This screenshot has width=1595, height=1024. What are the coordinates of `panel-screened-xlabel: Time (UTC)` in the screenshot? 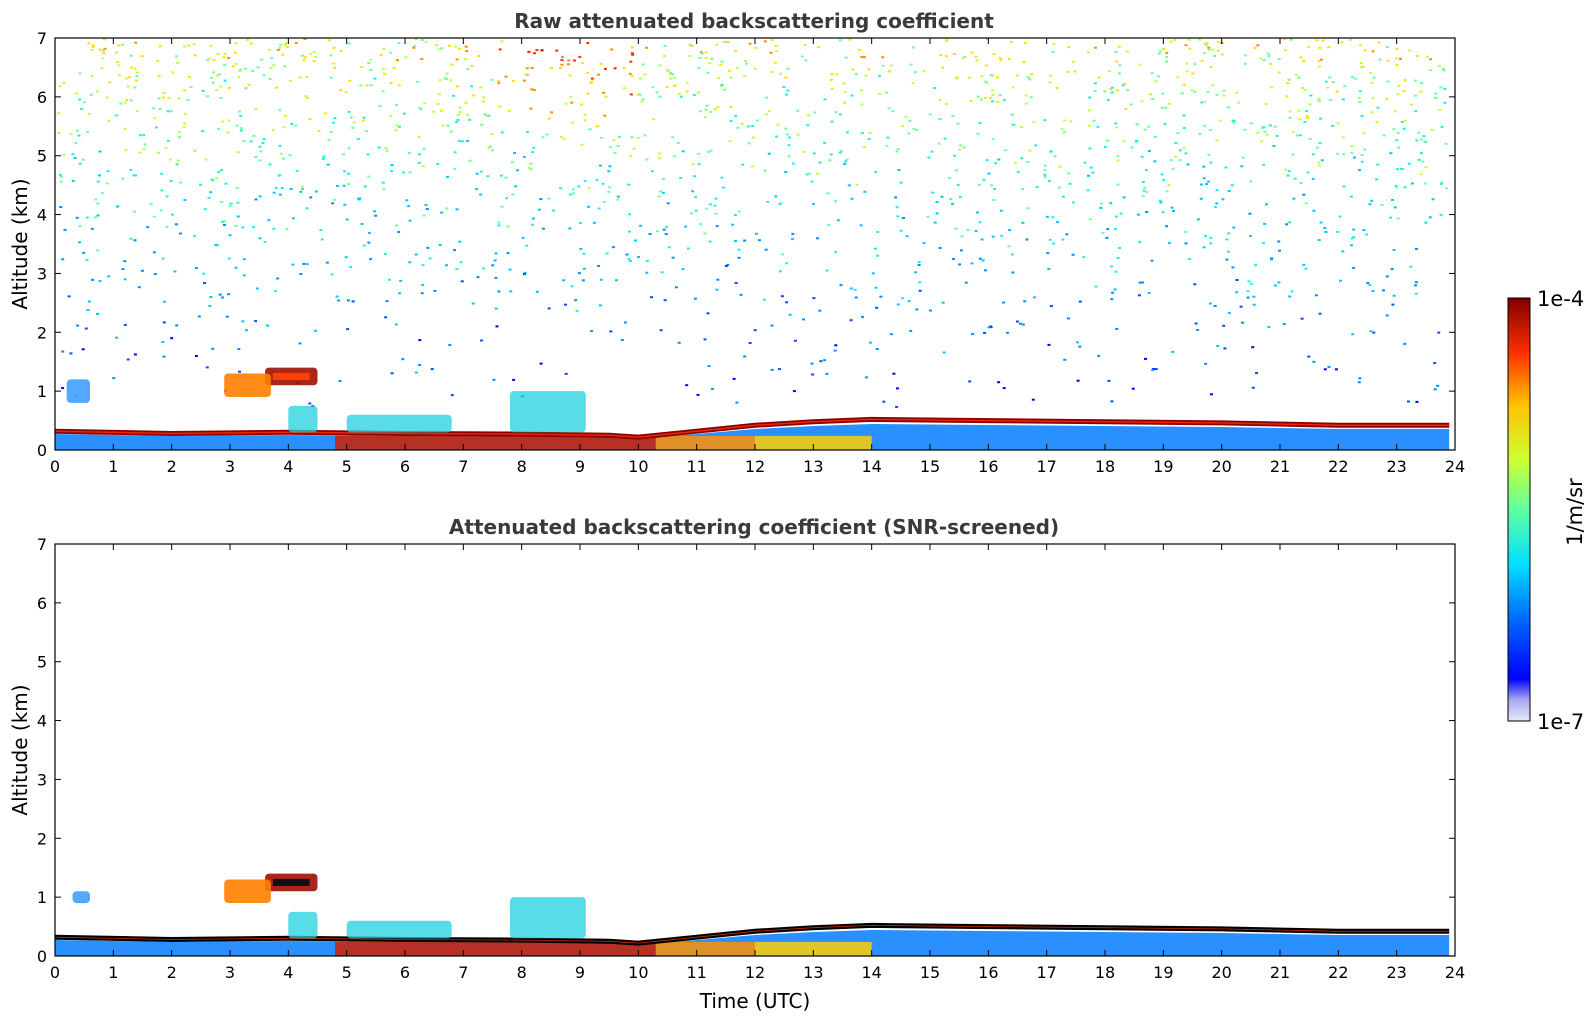 It's located at (755, 1001).